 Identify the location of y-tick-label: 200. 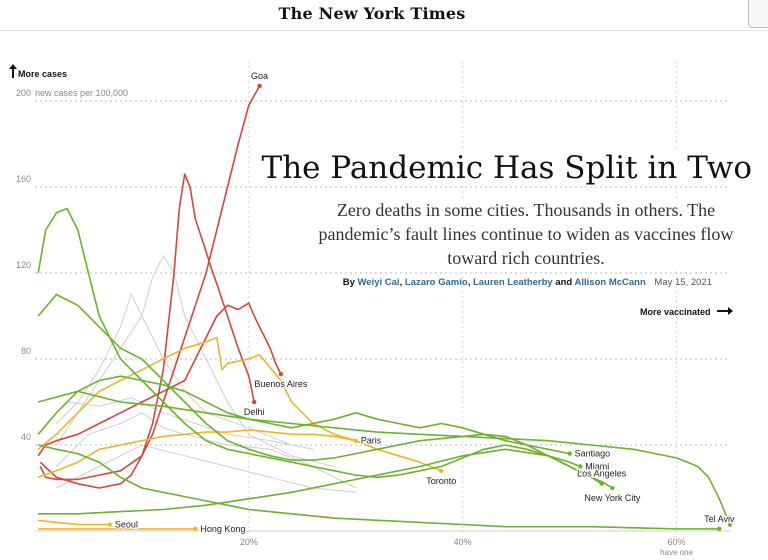
(23, 93).